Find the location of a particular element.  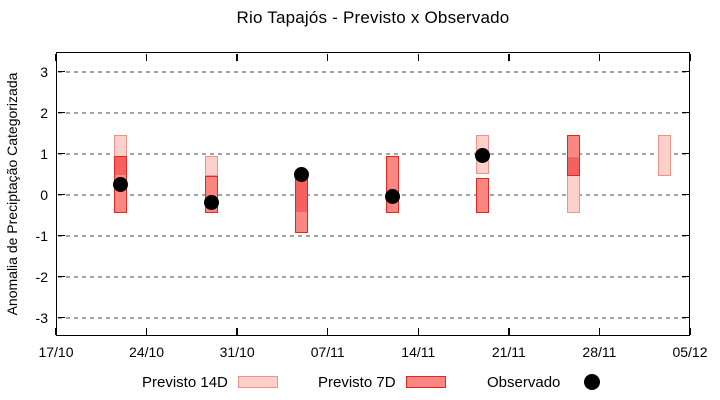

x-tick-label: 31/10 is located at coordinates (237, 352).